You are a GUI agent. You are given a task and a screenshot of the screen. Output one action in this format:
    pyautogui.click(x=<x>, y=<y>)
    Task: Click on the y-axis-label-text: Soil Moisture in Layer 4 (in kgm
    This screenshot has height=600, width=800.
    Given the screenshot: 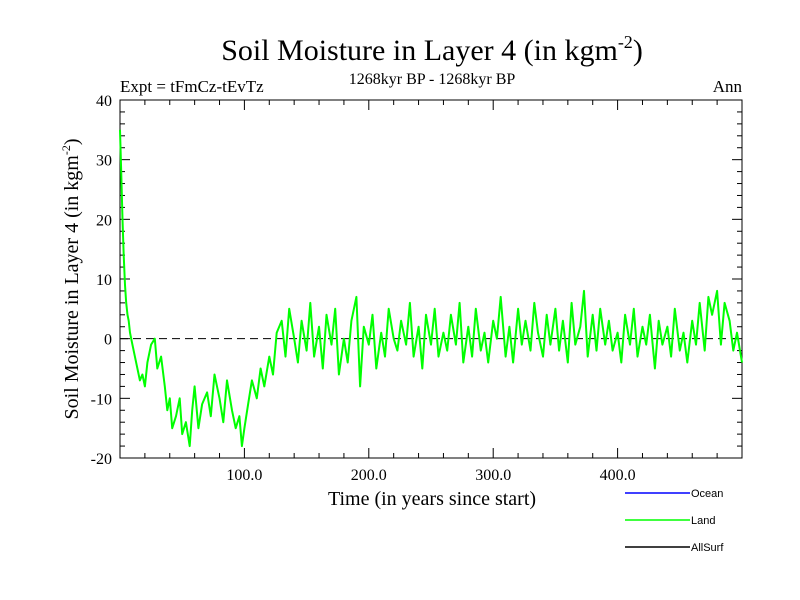 What is the action you would take?
    pyautogui.click(x=72, y=287)
    